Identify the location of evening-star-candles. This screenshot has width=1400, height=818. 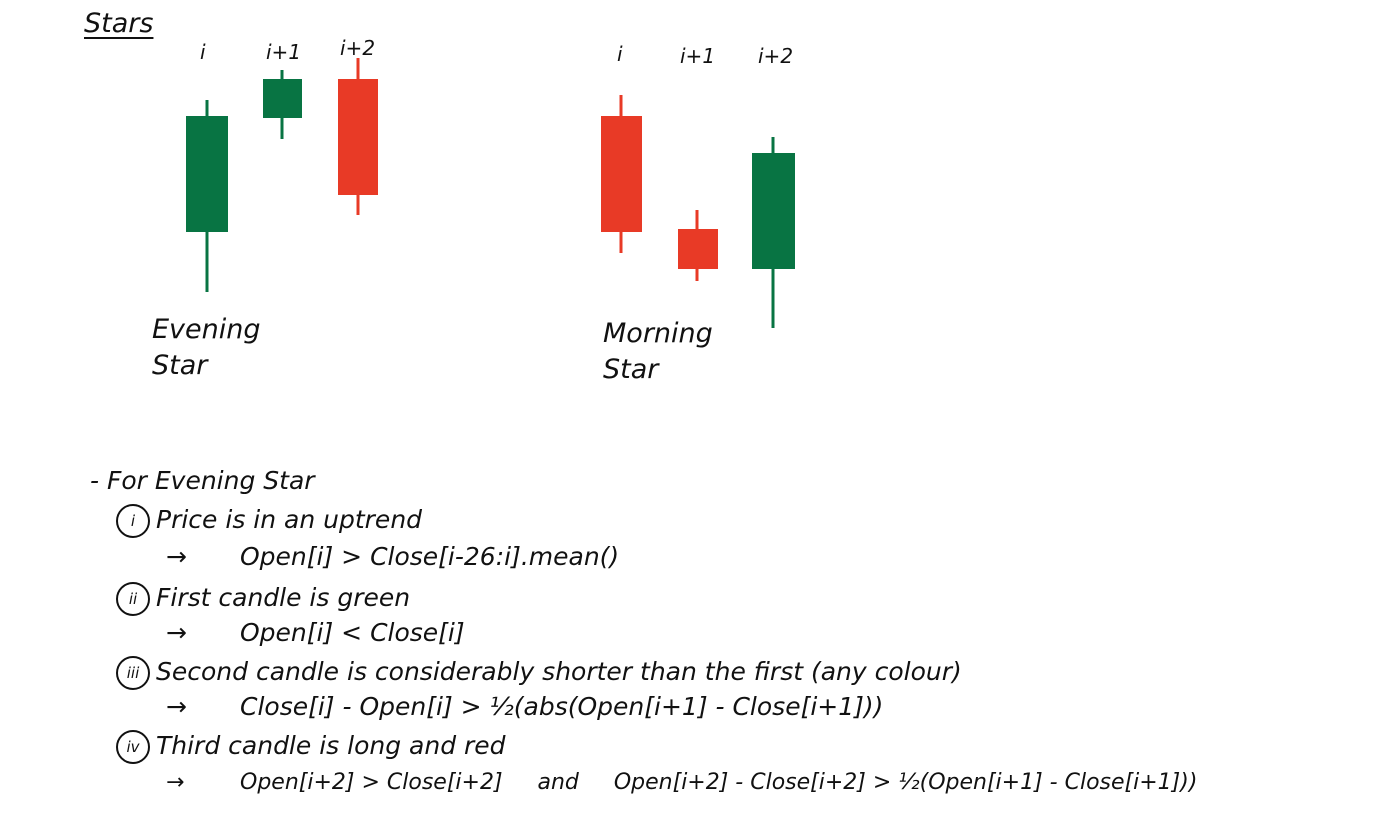
(282, 175).